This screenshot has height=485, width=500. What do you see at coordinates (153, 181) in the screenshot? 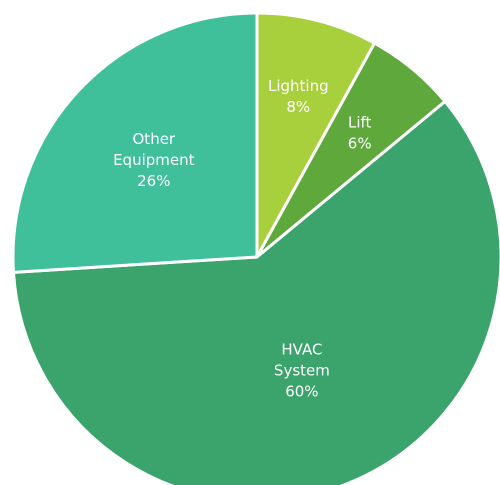
I see `slice-percent: 26%` at bounding box center [153, 181].